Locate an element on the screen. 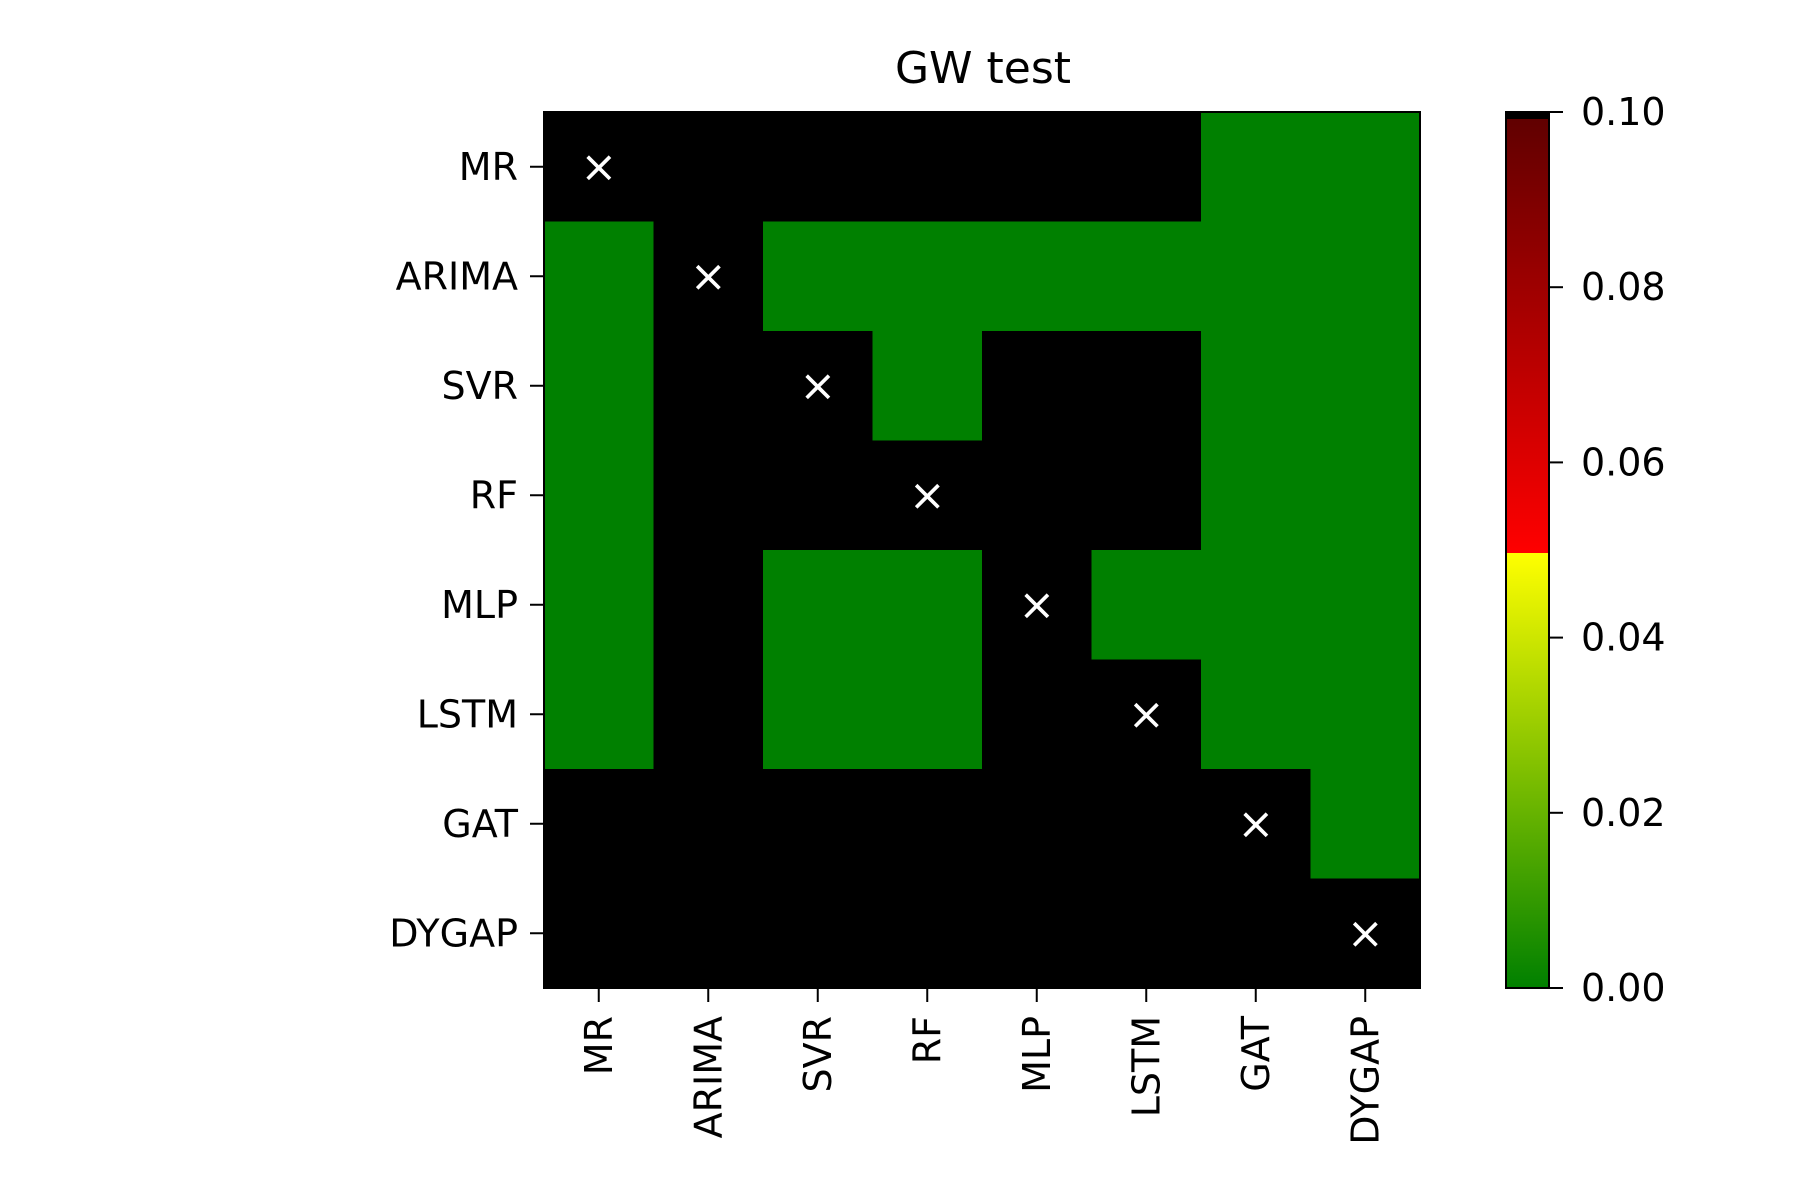  x-tick-label-gat: GAT is located at coordinates (1256, 1053).